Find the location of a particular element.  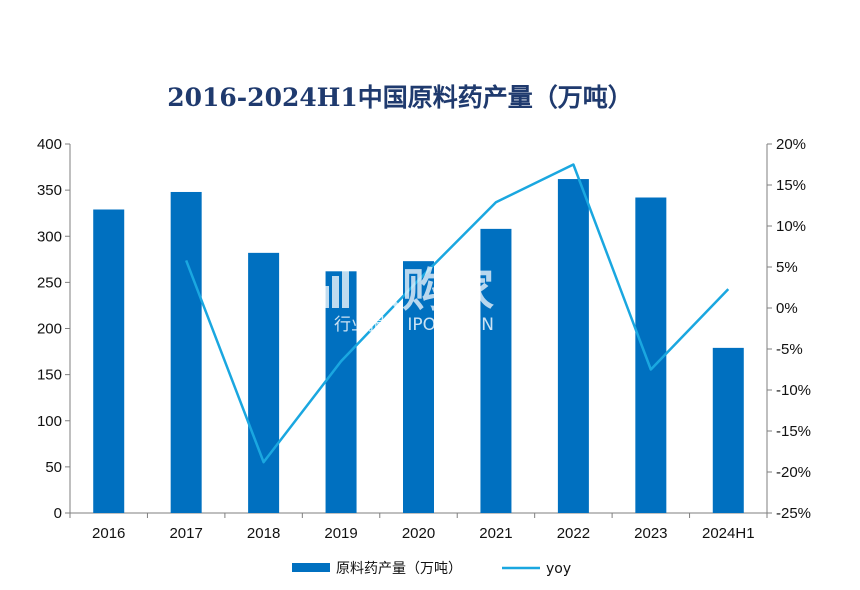

bar-2019 is located at coordinates (341, 392).